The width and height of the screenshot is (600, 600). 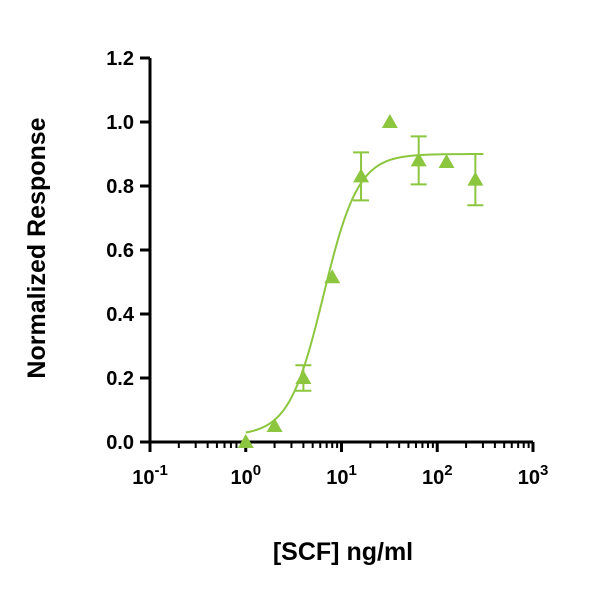 I want to click on x-axis-title: [SCF] ng/ml, so click(x=343, y=552).